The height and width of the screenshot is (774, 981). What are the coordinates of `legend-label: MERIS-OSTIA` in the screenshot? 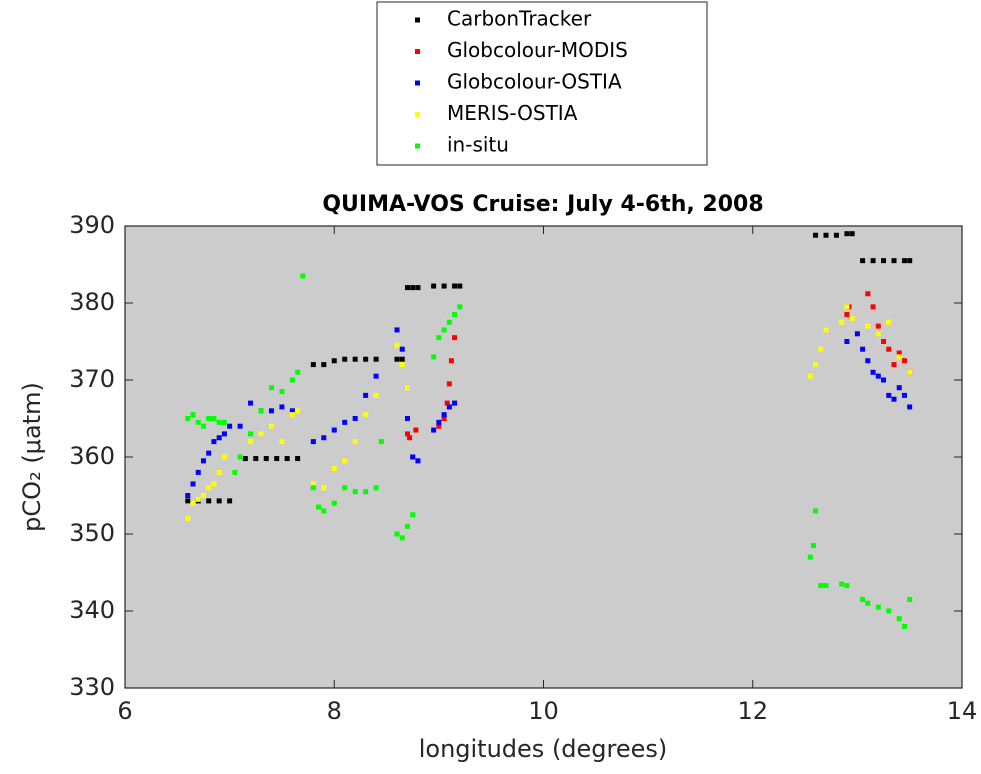 It's located at (512, 113).